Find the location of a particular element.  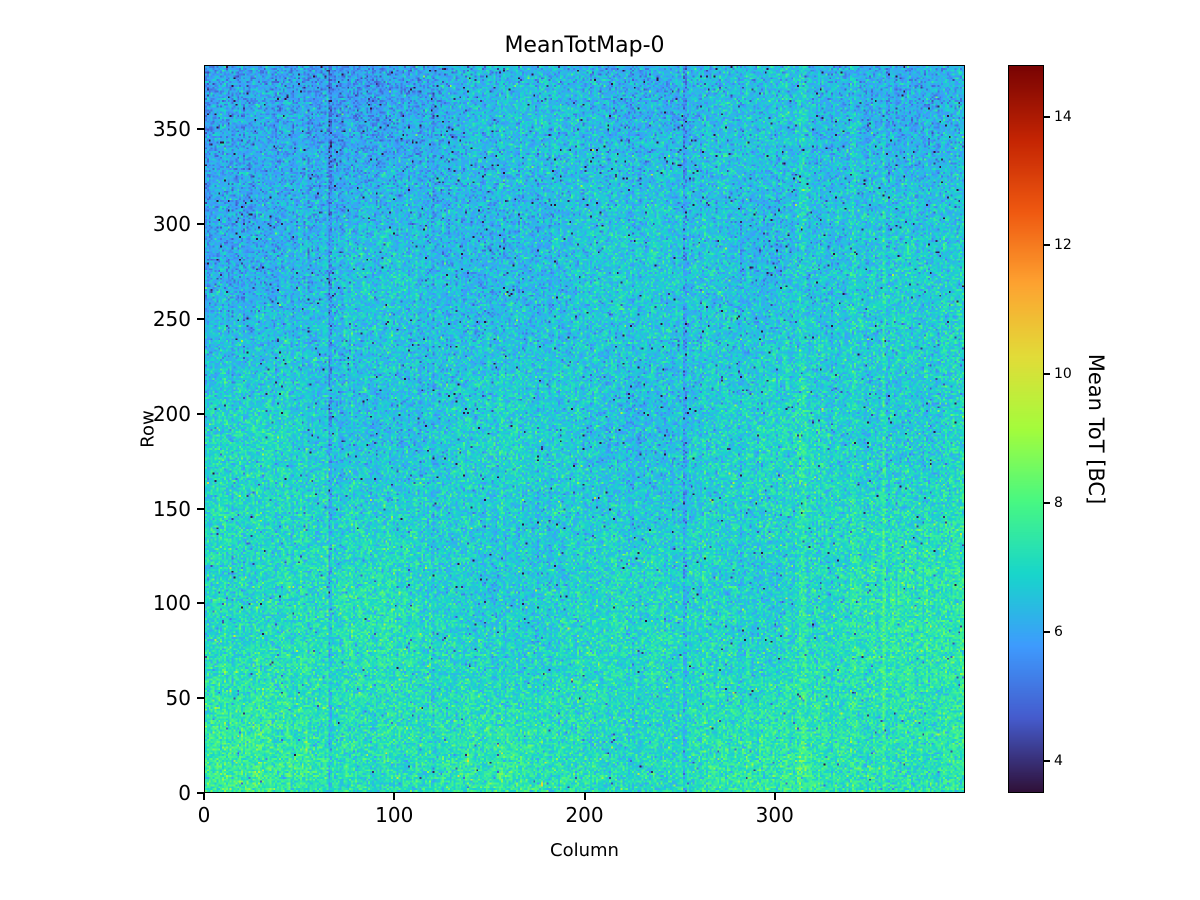

y-tick-label: 50 is located at coordinates (178, 698).